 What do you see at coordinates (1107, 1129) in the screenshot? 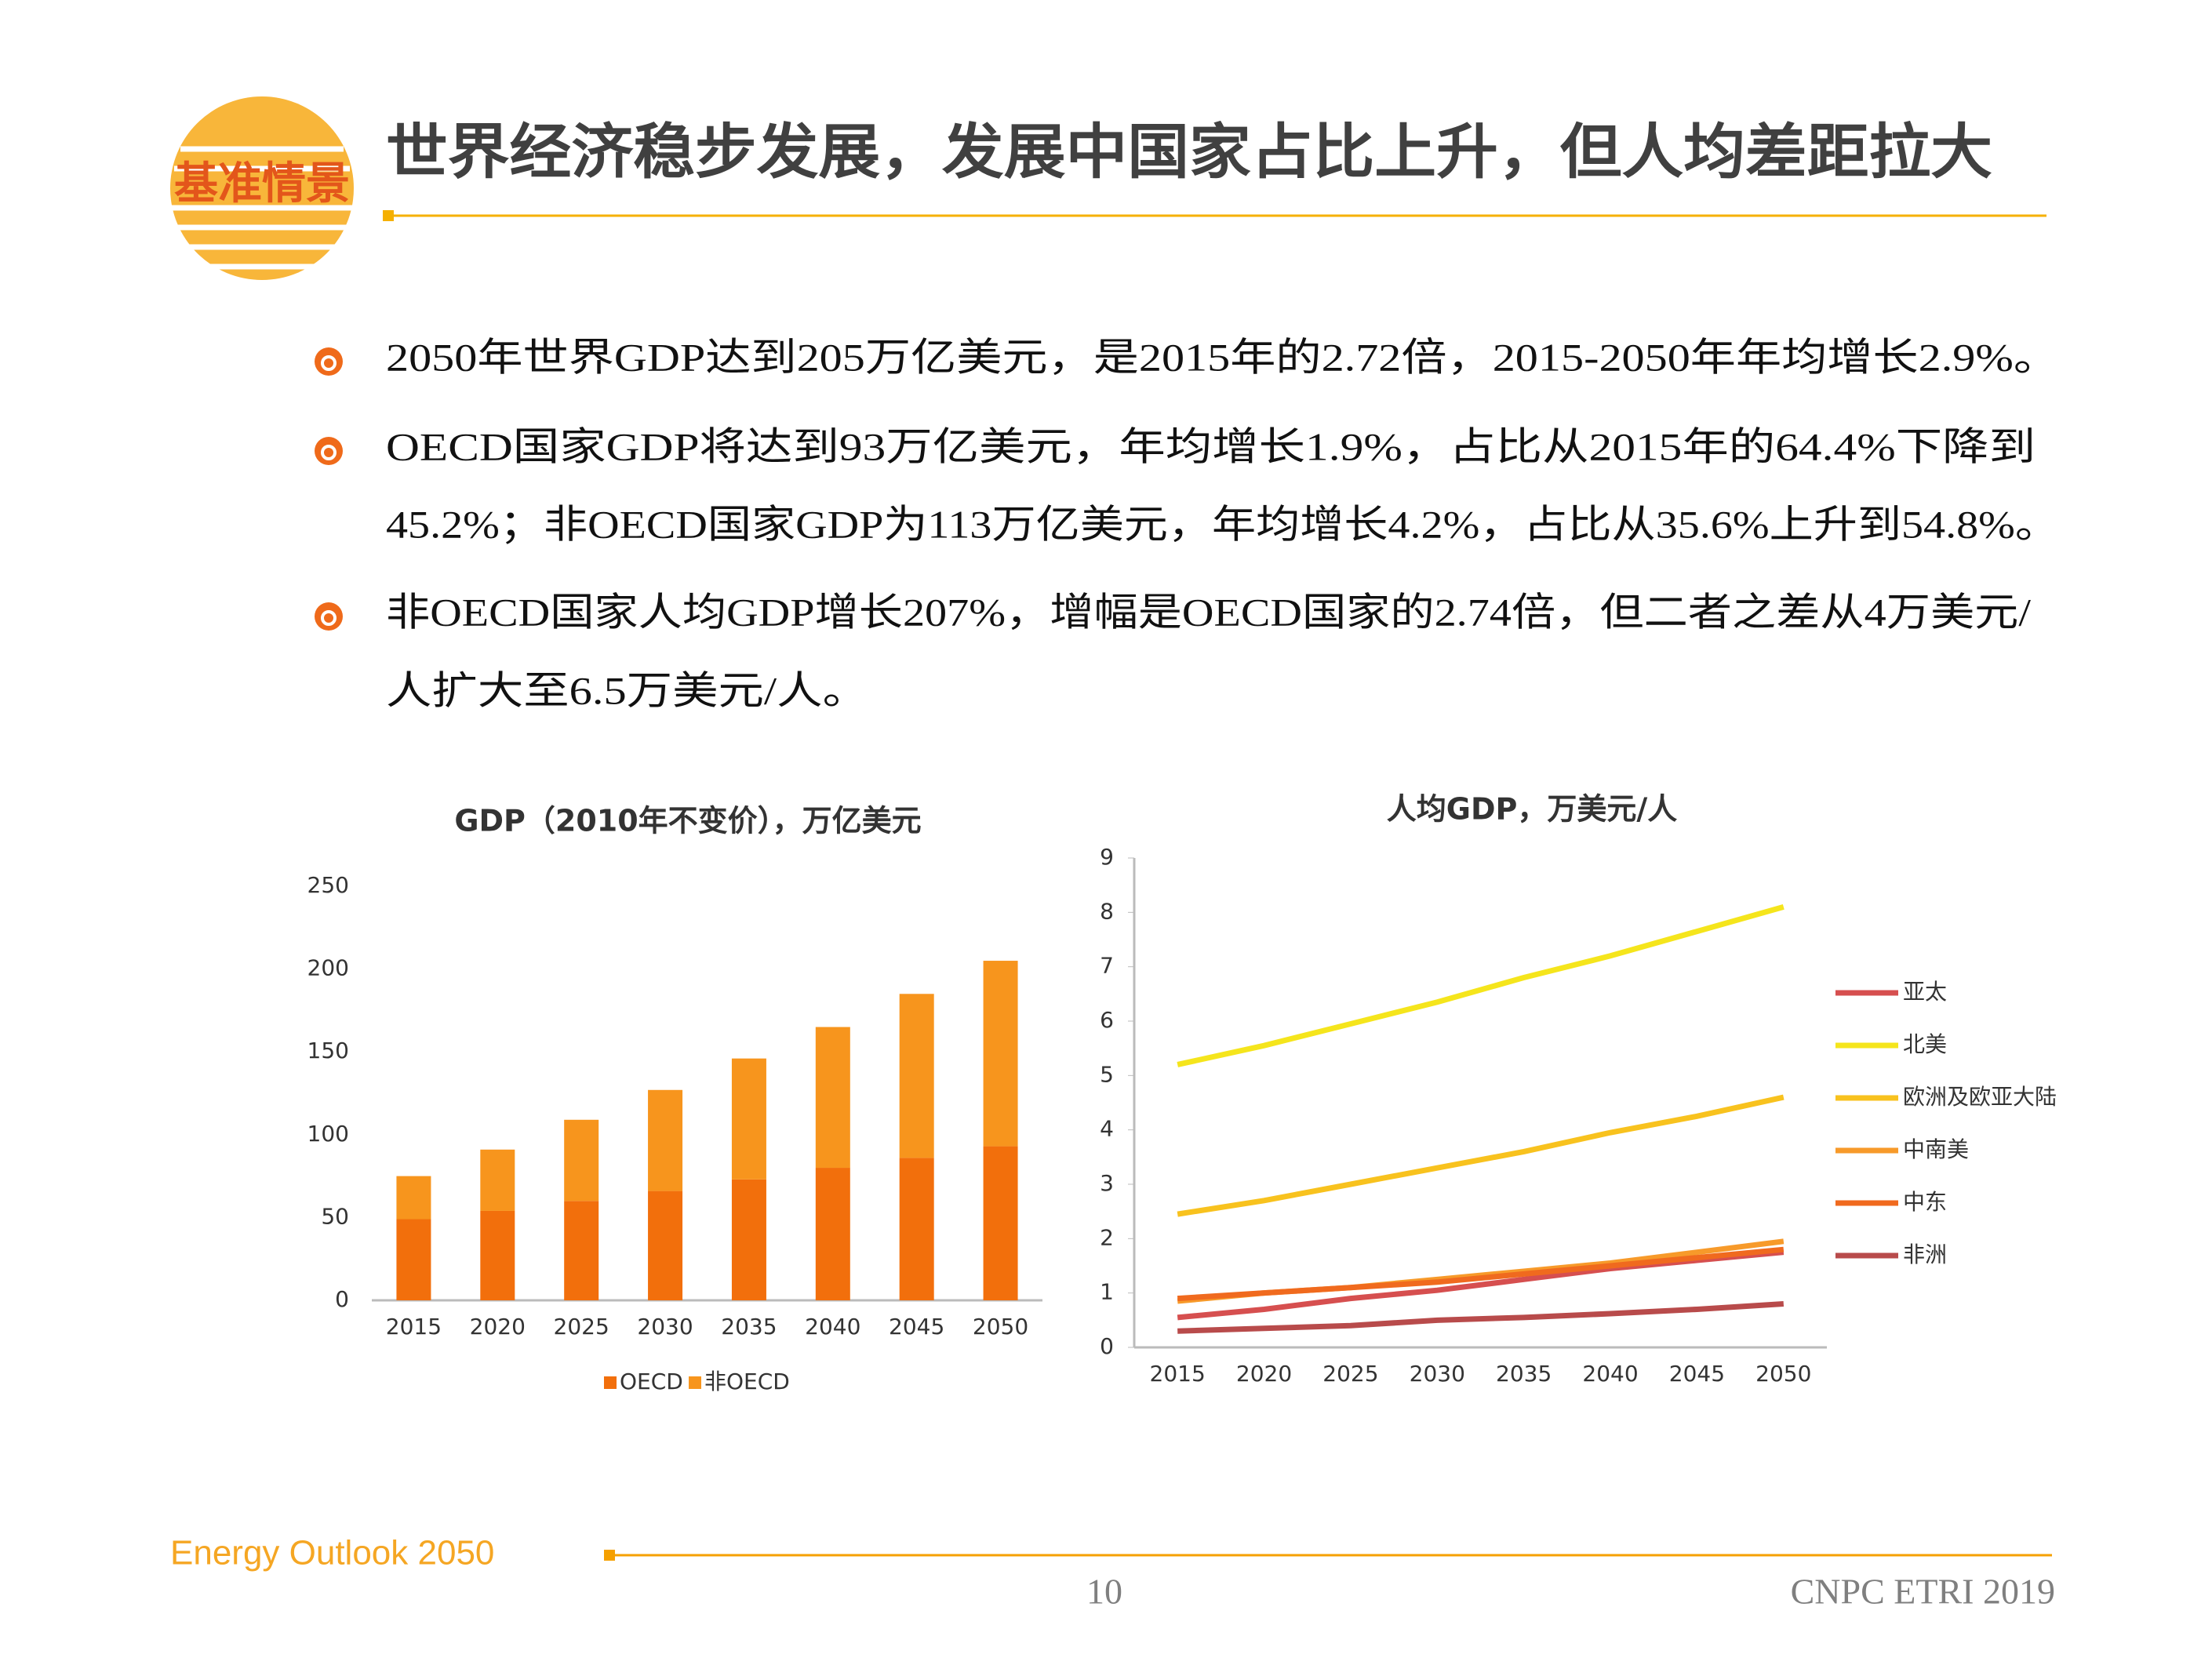
I see `y-tick-label: 4` at bounding box center [1107, 1129].